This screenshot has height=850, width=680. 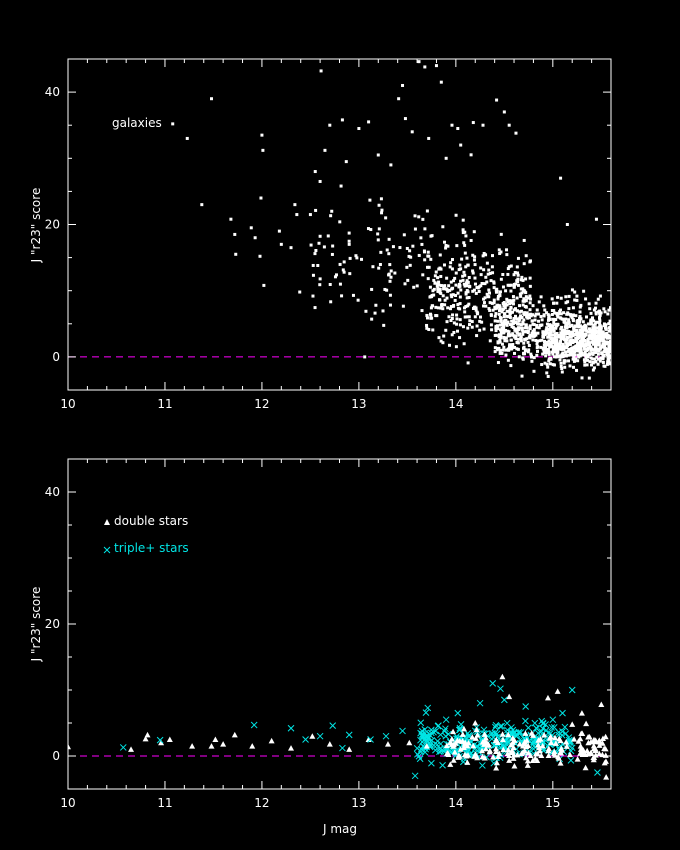 What do you see at coordinates (561, 746) in the screenshot?
I see `bottom-cloud-point-0-98-stroke-b` at bounding box center [561, 746].